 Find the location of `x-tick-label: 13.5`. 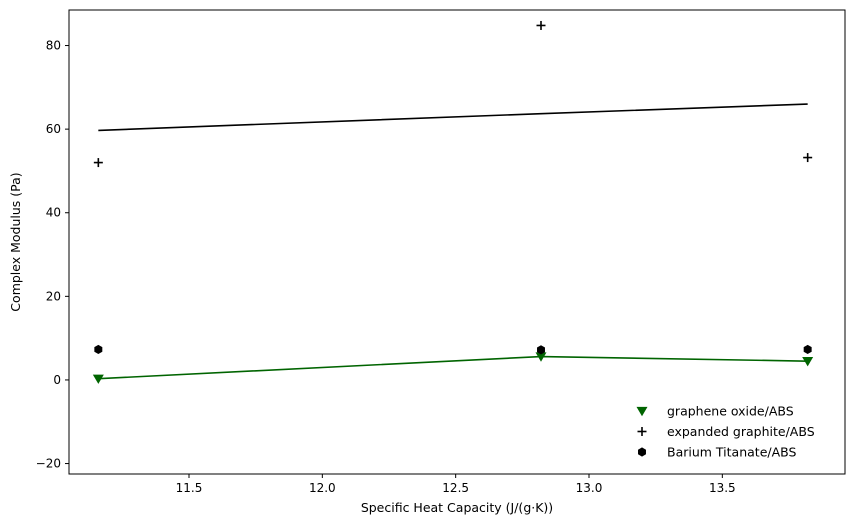

x-tick-label: 13.5 is located at coordinates (722, 488).